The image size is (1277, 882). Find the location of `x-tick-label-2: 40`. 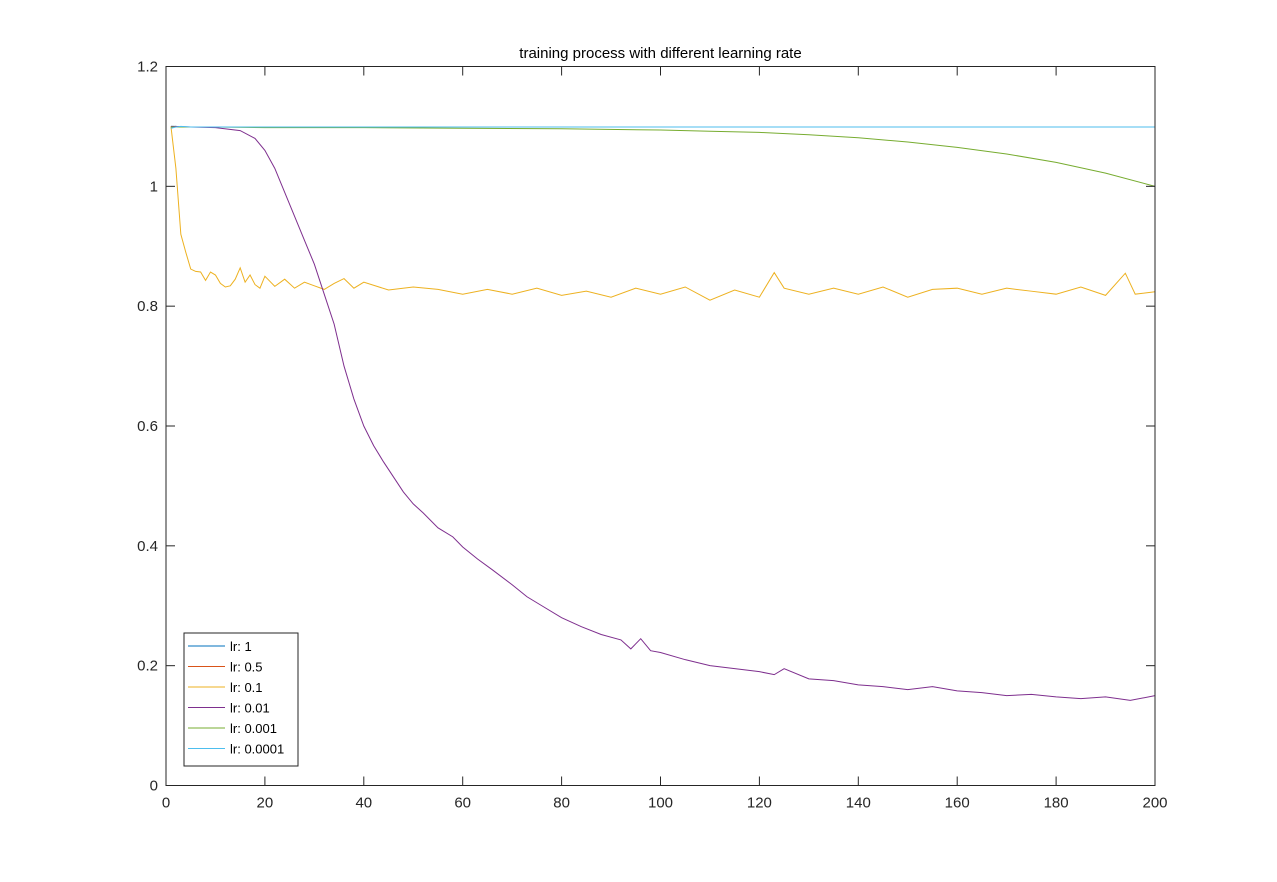

x-tick-label-2: 40 is located at coordinates (363, 803).